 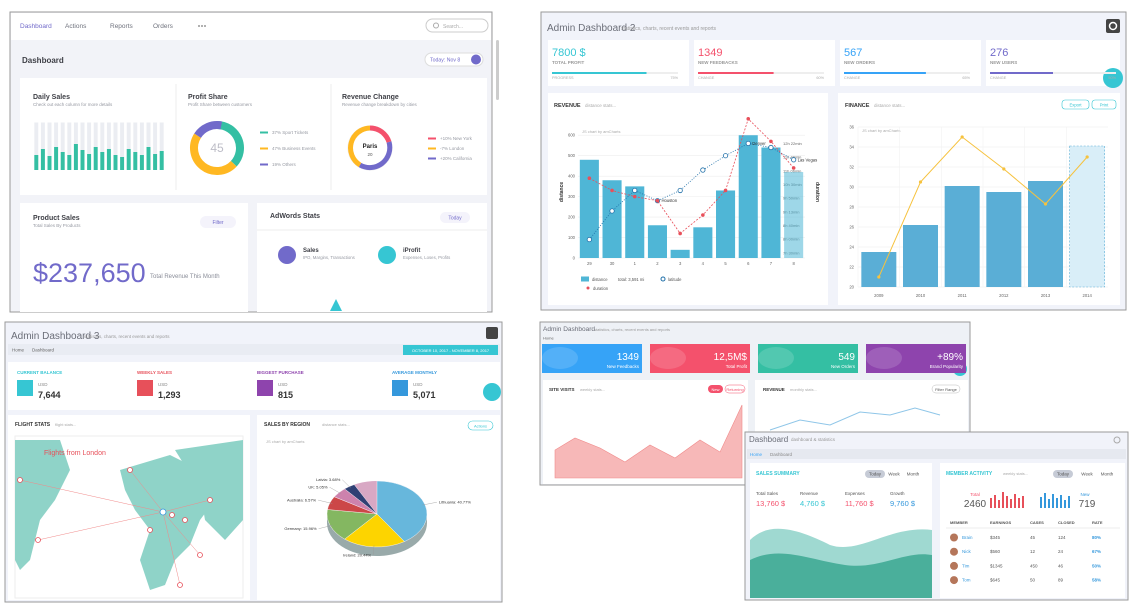 I want to click on label: Filter, so click(x=217, y=223).